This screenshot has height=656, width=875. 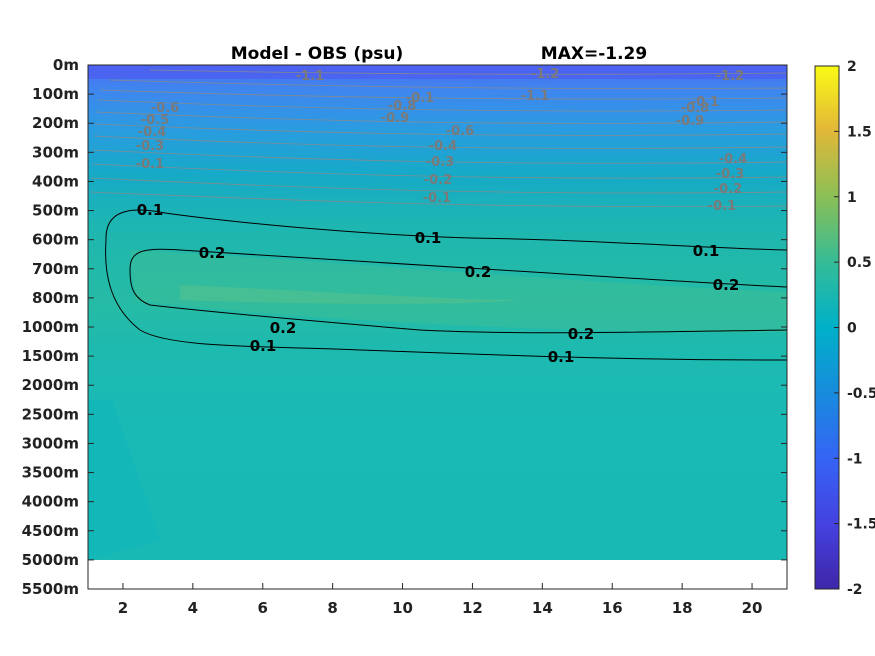 What do you see at coordinates (852, 198) in the screenshot?
I see `colorbar-tick-label: 1` at bounding box center [852, 198].